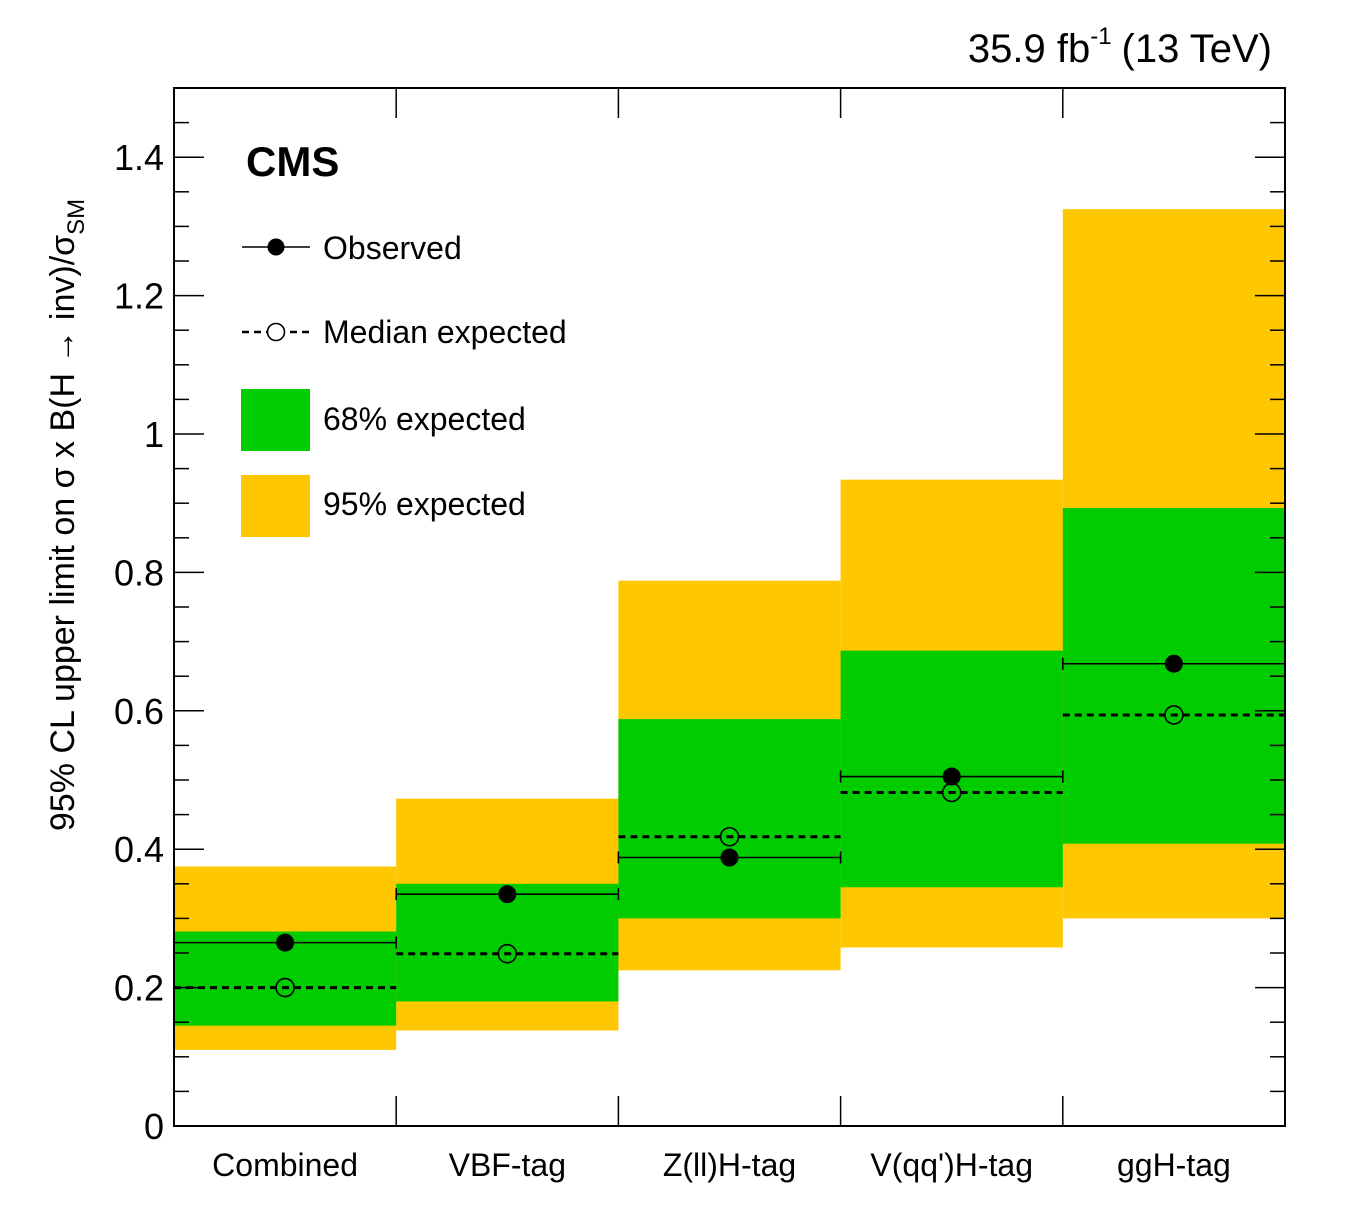 The width and height of the screenshot is (1359, 1221). What do you see at coordinates (76, 217) in the screenshot?
I see `y-axis-label-subscript: SM` at bounding box center [76, 217].